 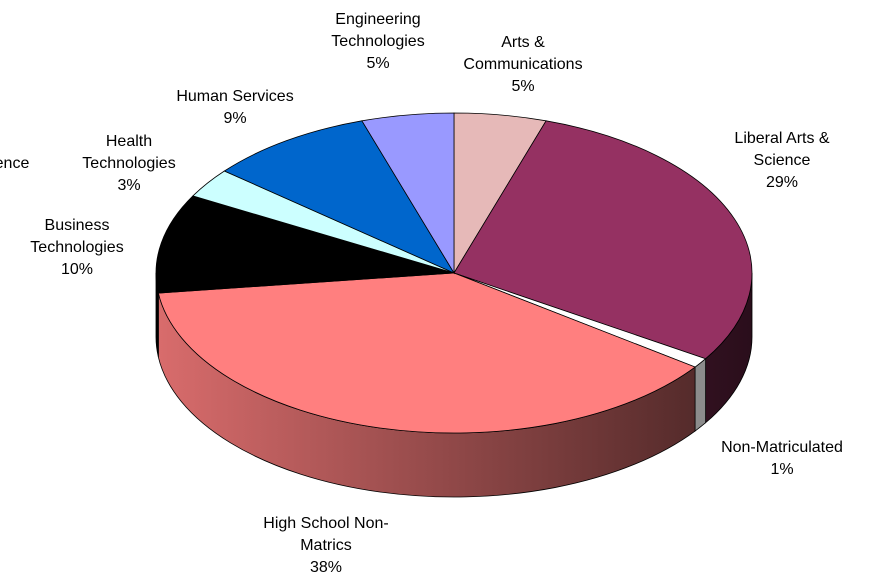 I want to click on slice-high-school-non-matrics-label: High School Non-Matrics 38%, so click(x=325, y=545).